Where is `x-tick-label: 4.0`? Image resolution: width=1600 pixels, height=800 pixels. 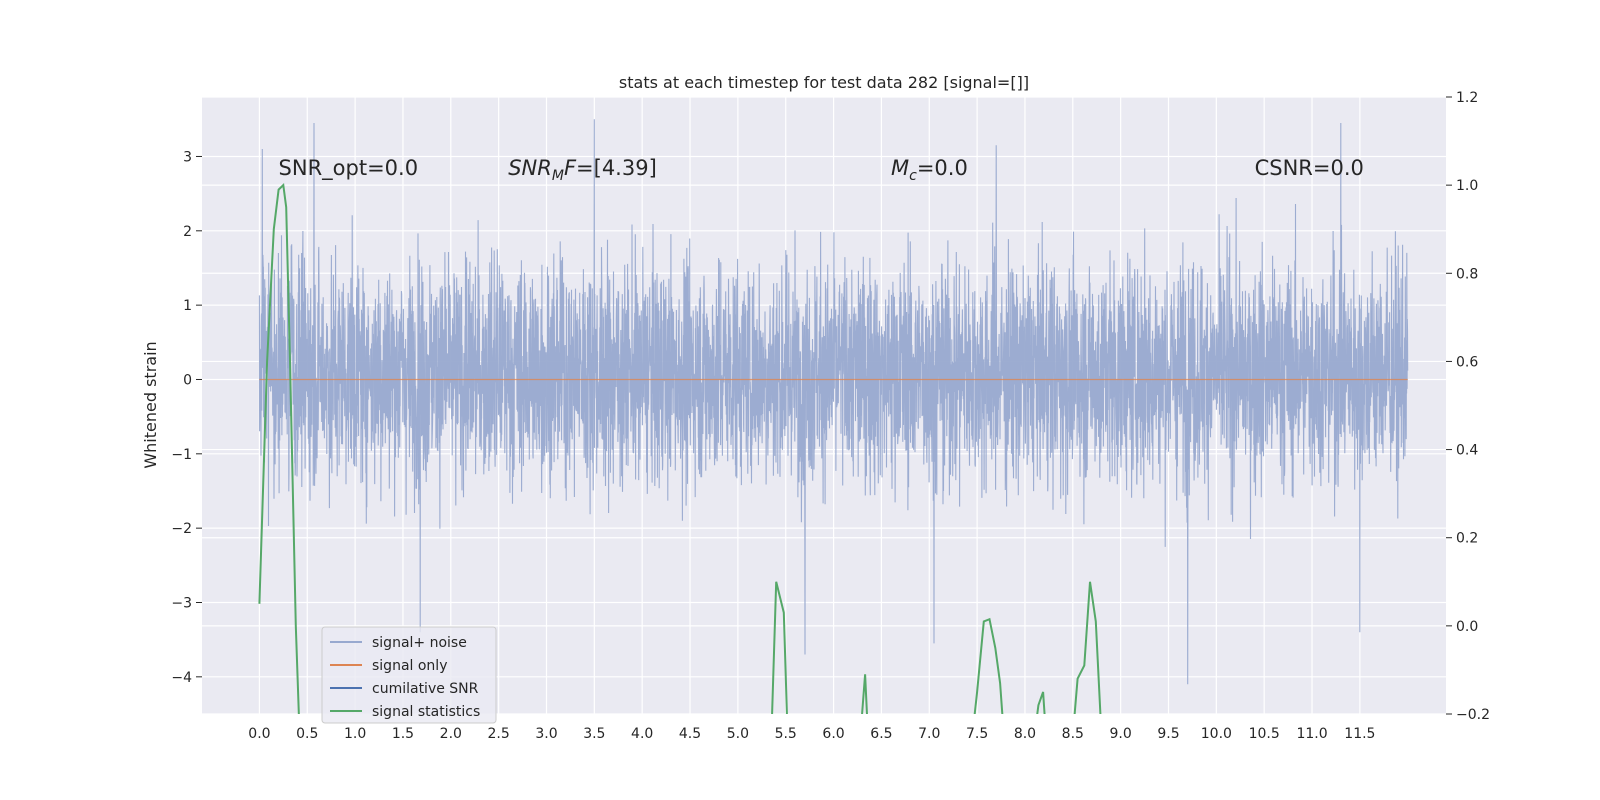
x-tick-label: 4.0 is located at coordinates (642, 734).